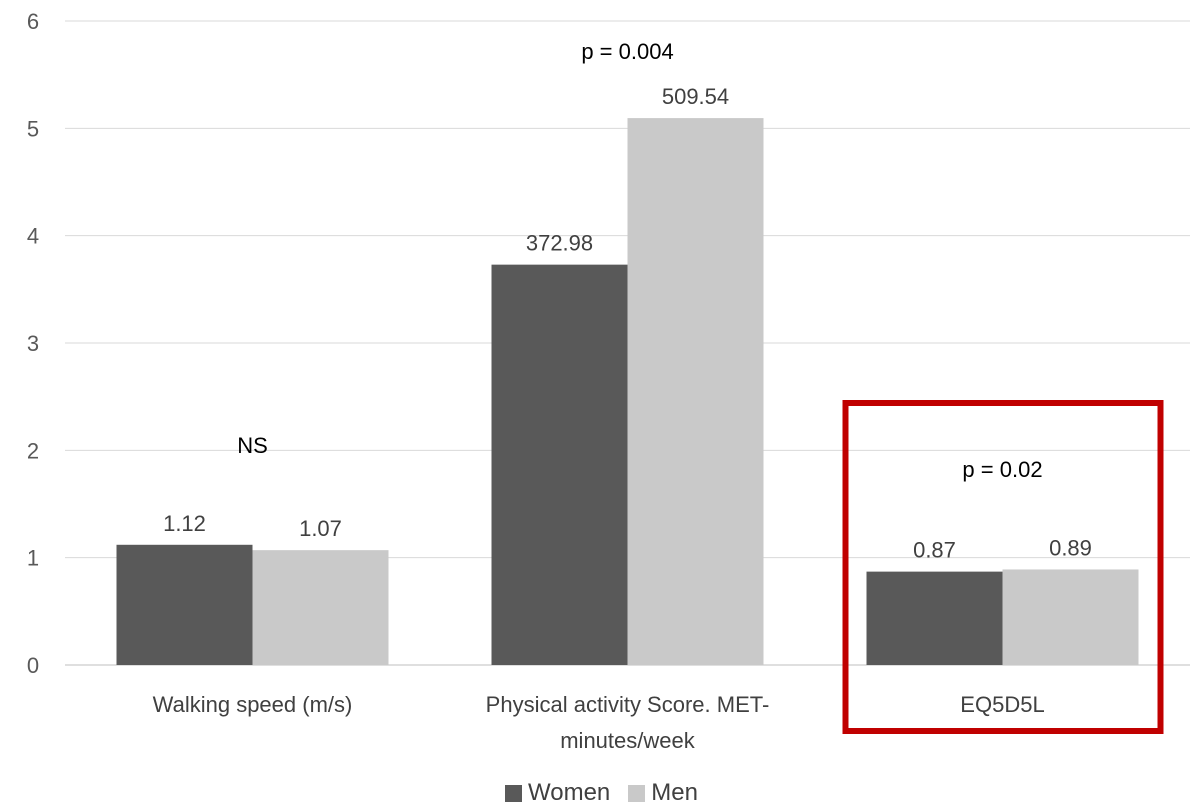 The image size is (1203, 808). I want to click on legend: Women Men, so click(601, 793).